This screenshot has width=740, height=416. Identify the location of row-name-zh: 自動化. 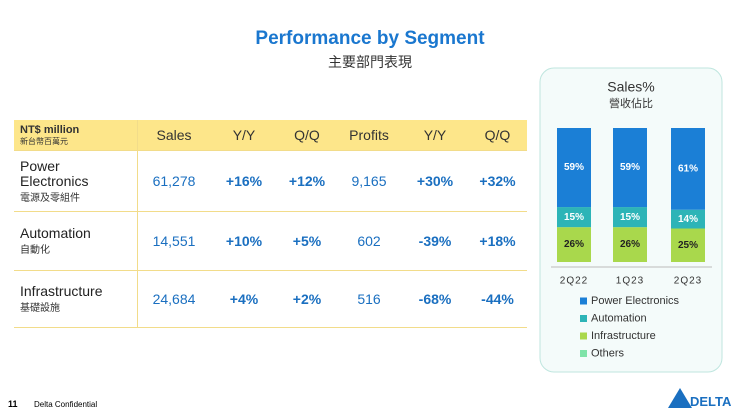
(35, 250).